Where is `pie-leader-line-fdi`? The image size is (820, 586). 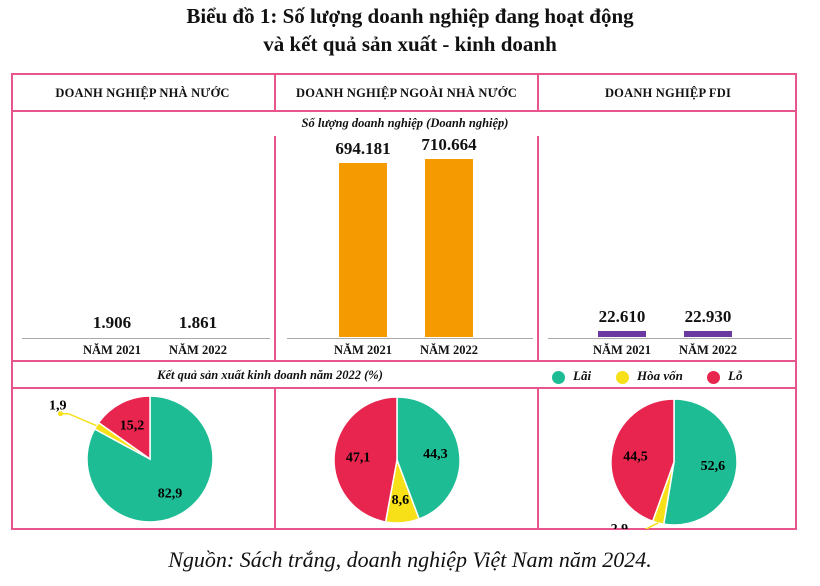
pie-leader-line-fdi is located at coordinates (651, 525).